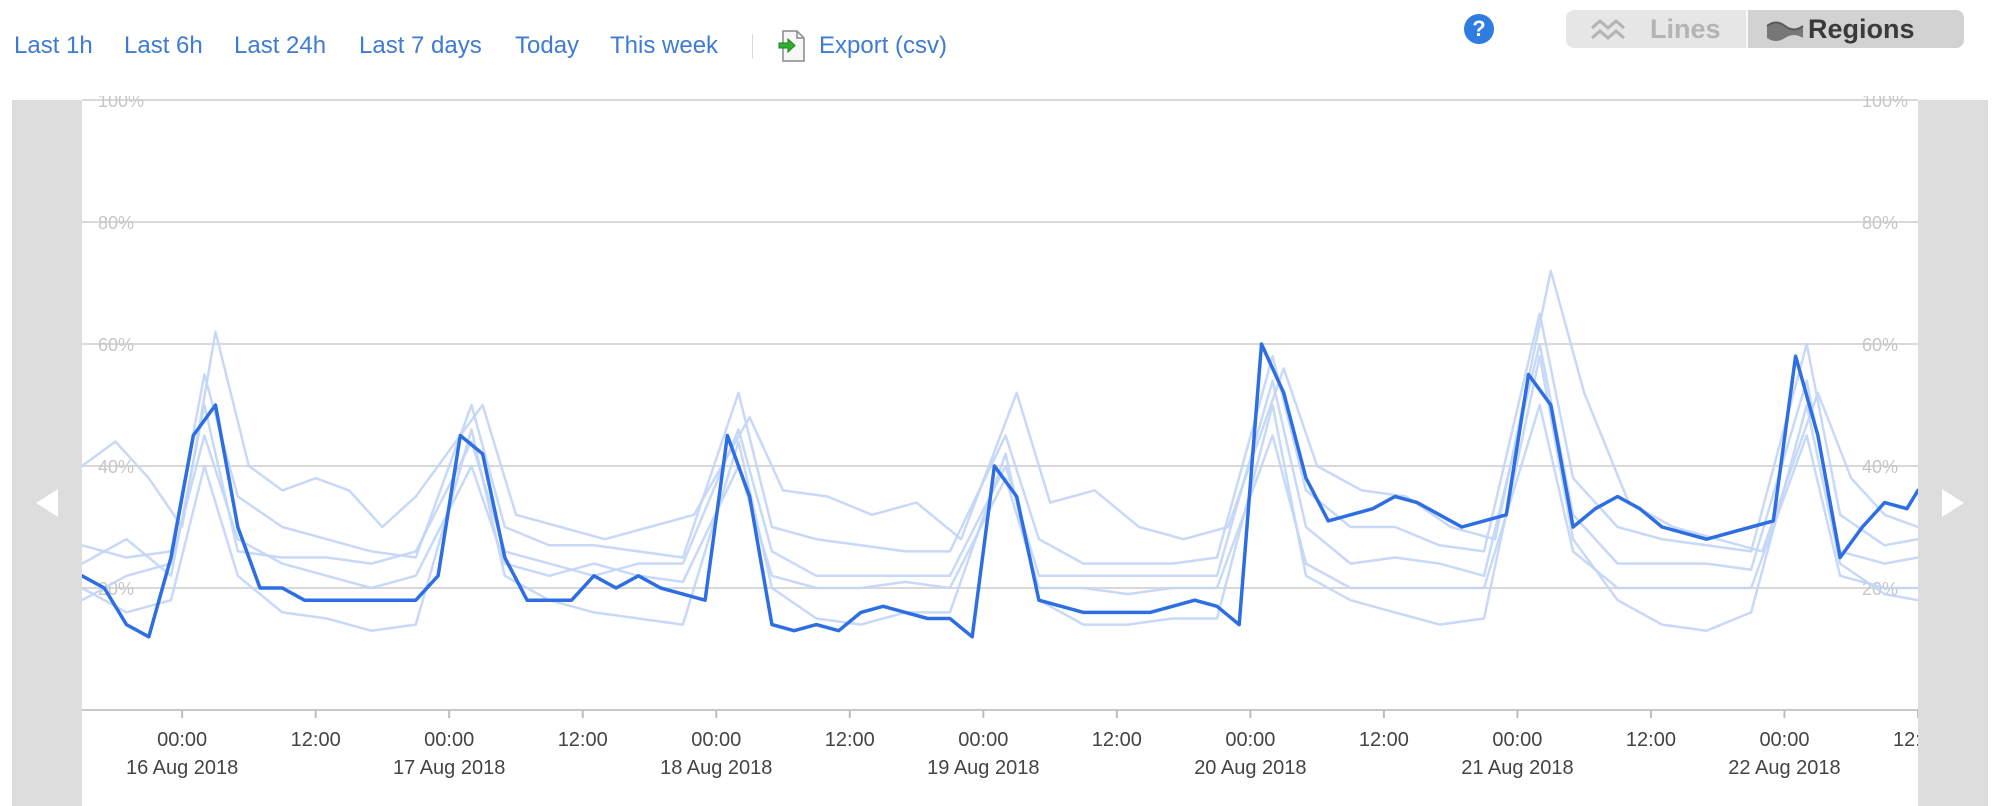 Image resolution: width=2002 pixels, height=806 pixels. I want to click on range-last-6h: Last 6h, so click(163, 45).